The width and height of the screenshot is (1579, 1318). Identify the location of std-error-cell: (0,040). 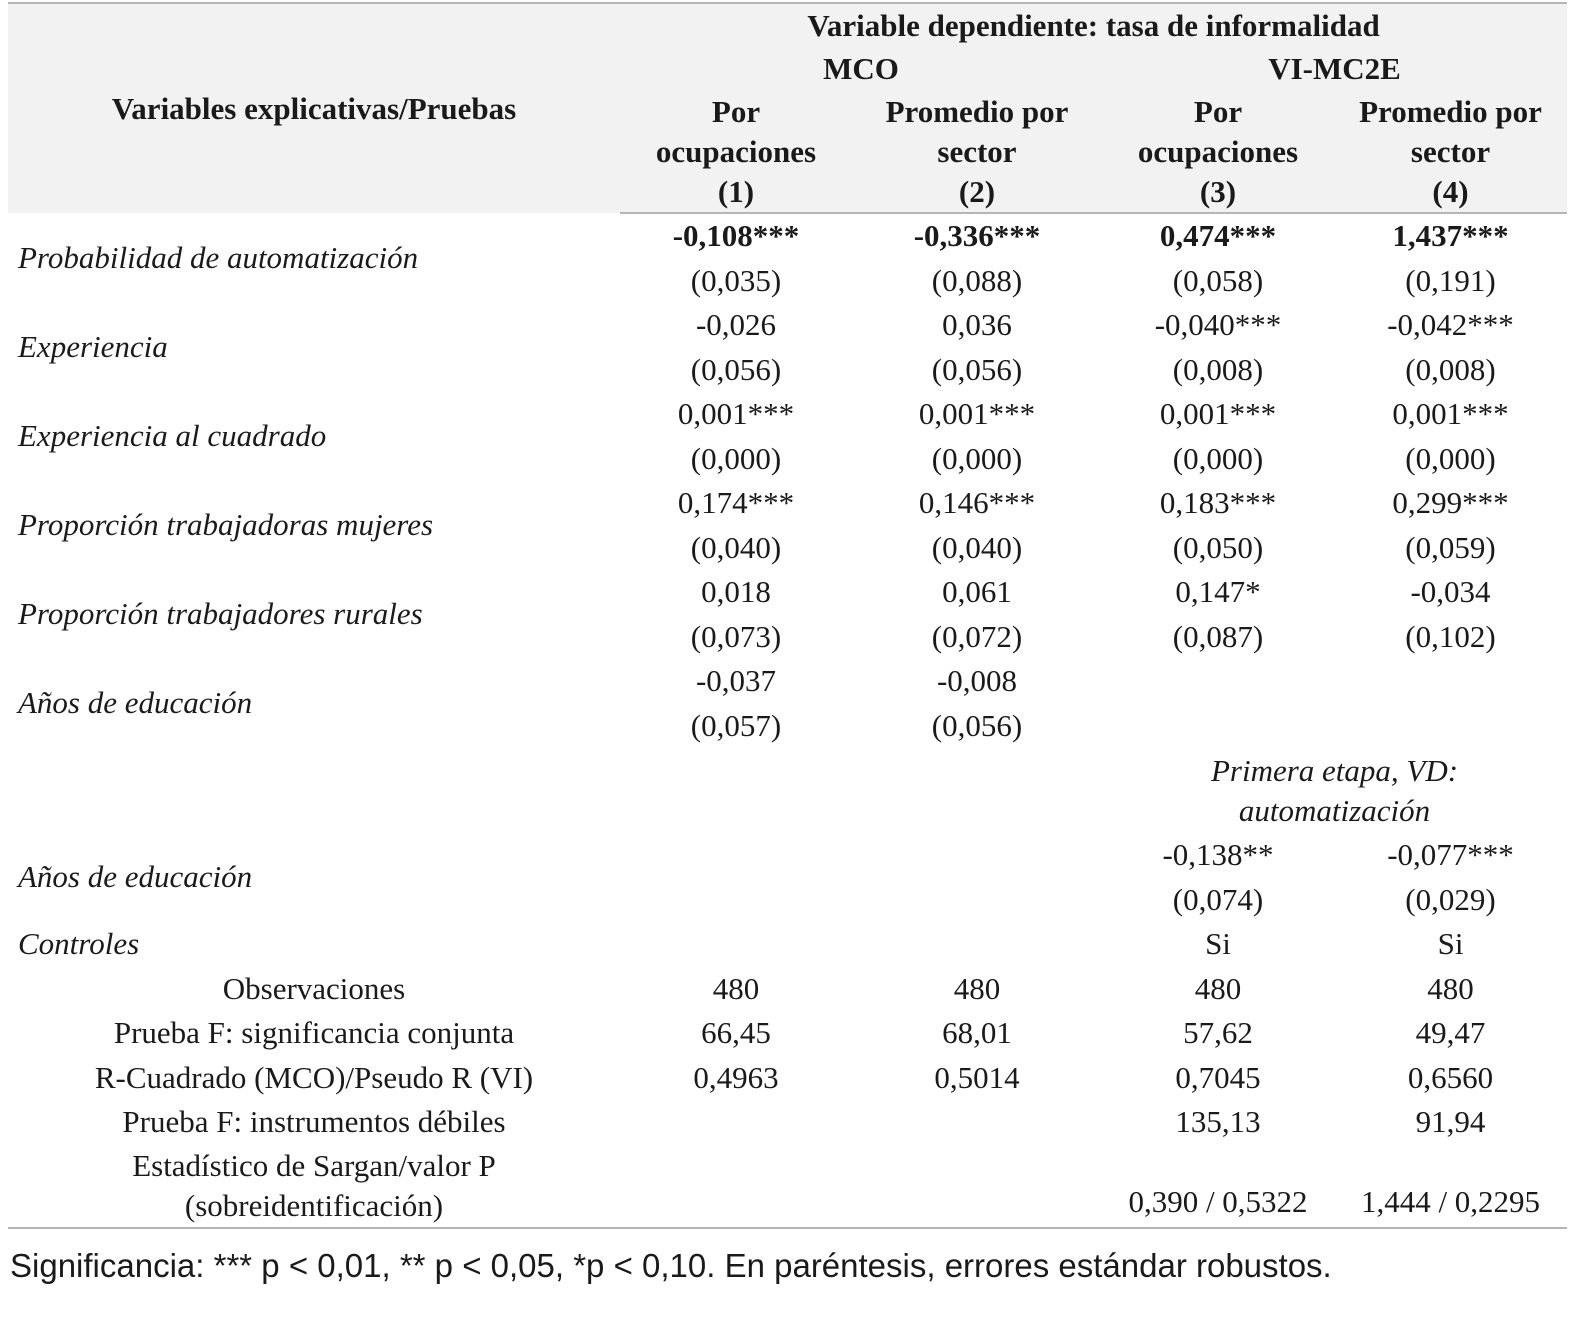
(977, 547).